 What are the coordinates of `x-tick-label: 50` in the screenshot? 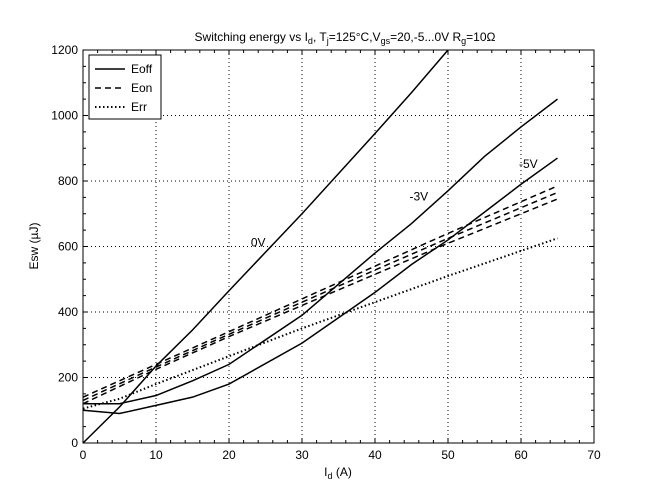 It's located at (448, 455).